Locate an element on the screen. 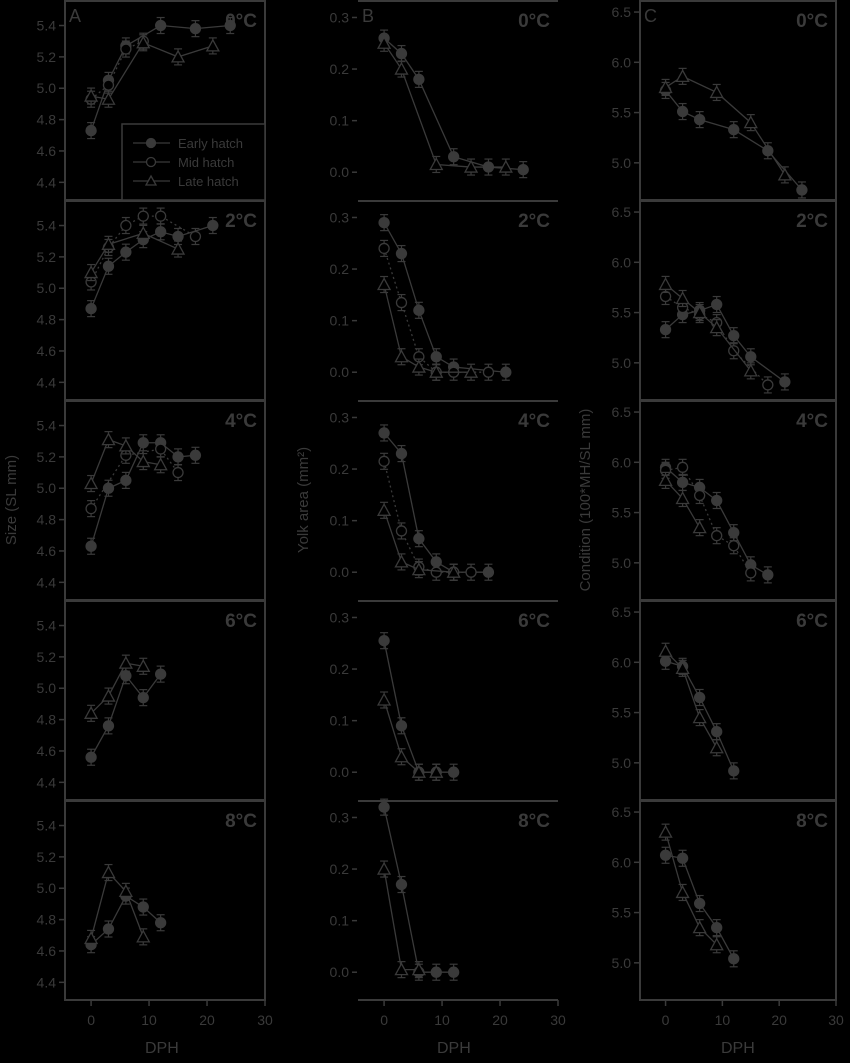  temperature-label: 2°C is located at coordinates (534, 221).